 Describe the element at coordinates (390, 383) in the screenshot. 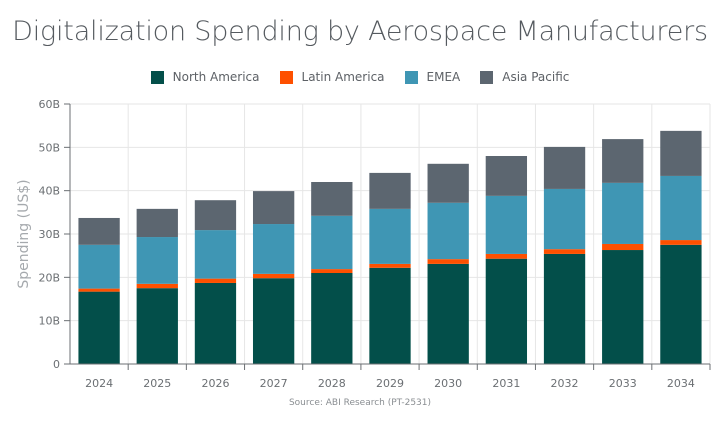

I see `x-tick-label: 2029` at that location.